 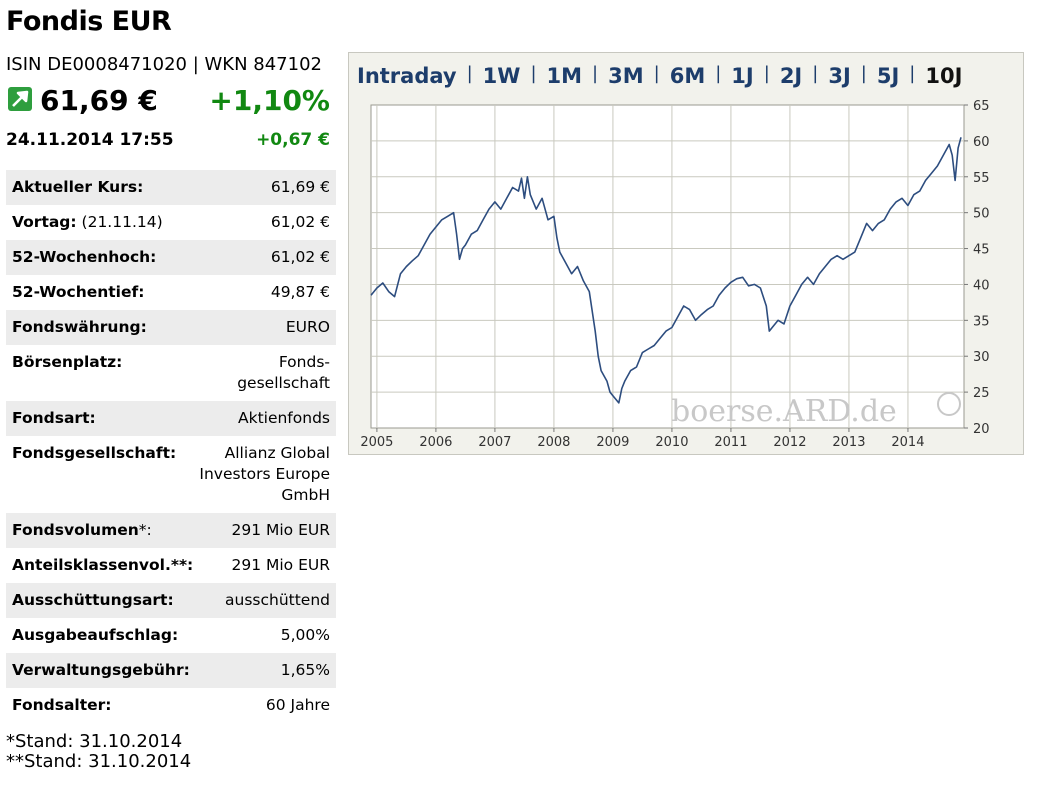 I want to click on tab-1w: 1W, so click(x=501, y=76).